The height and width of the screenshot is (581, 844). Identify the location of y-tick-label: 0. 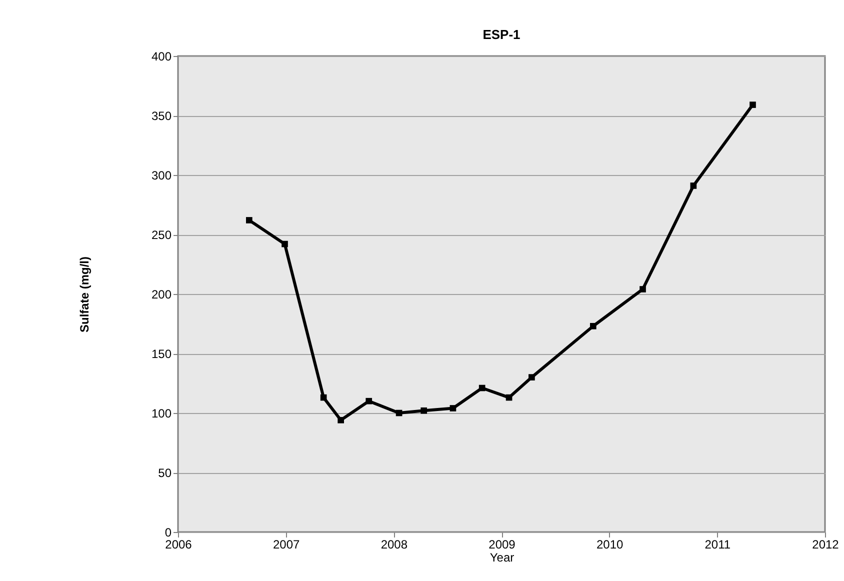
(168, 533).